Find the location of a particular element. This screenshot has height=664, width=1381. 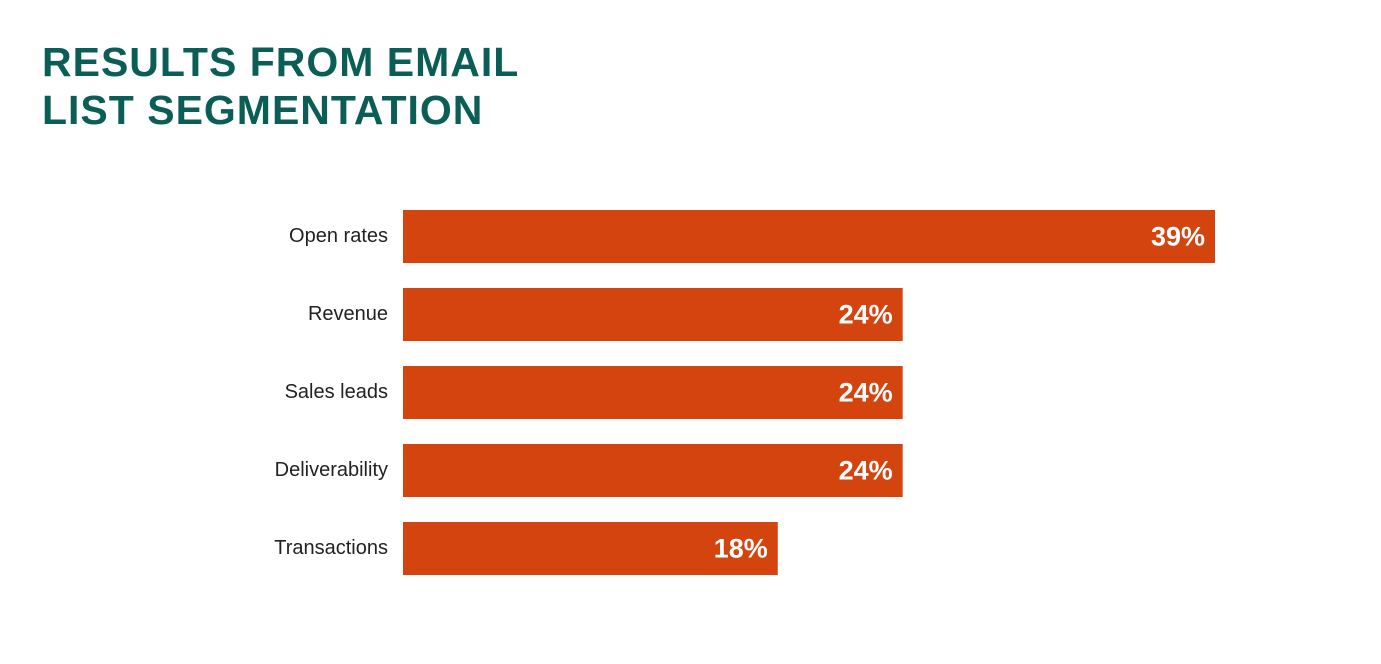

category-label: Revenue is located at coordinates (348, 314).